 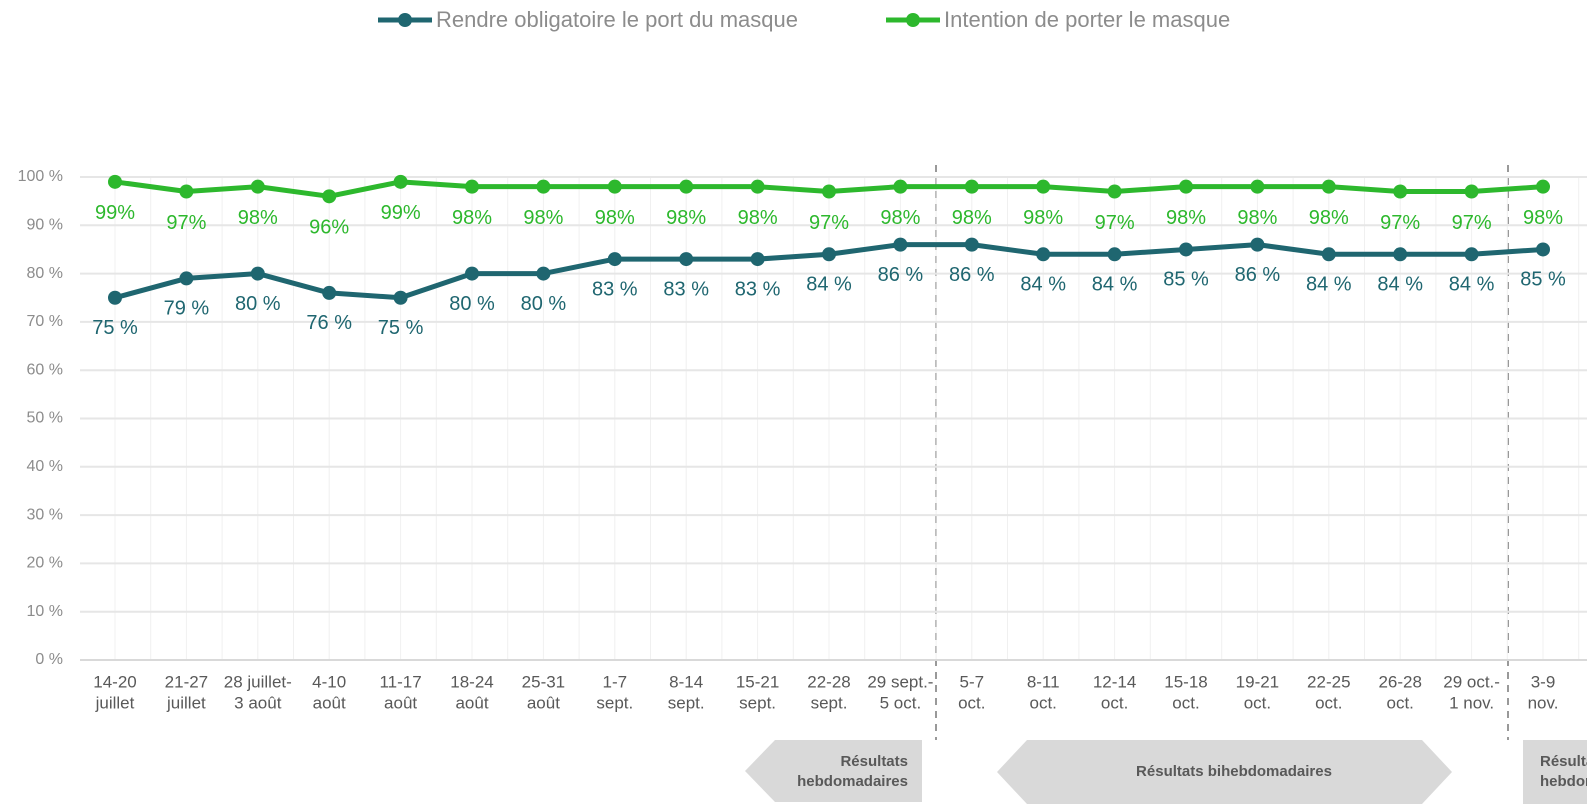 What do you see at coordinates (45, 514) in the screenshot?
I see `y-tick-label: 30 %` at bounding box center [45, 514].